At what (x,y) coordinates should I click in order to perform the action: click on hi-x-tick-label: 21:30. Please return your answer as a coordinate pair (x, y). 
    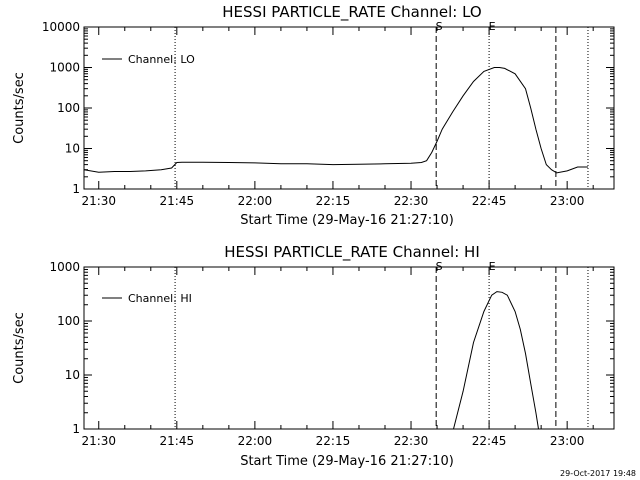
    Looking at the image, I should click on (98, 441).